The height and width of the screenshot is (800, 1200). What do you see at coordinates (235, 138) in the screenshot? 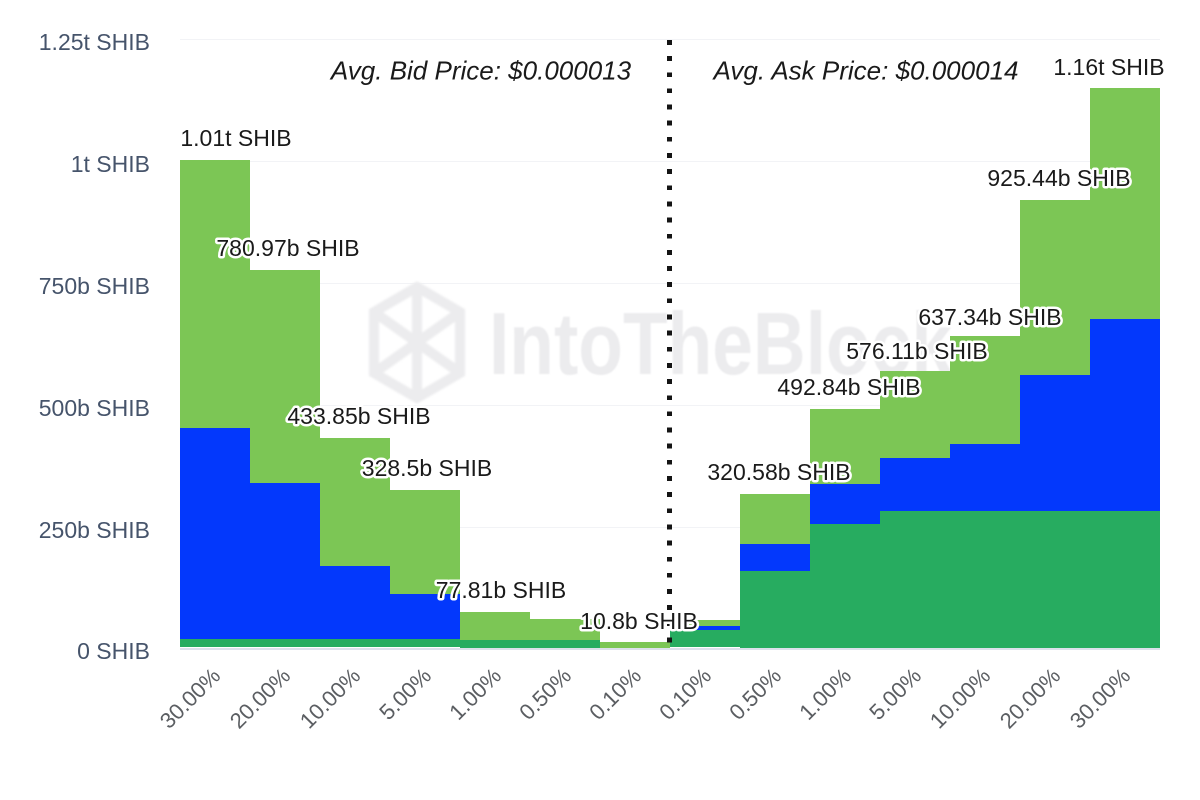
I see `svg-text: 1.01t SHIB` at bounding box center [235, 138].